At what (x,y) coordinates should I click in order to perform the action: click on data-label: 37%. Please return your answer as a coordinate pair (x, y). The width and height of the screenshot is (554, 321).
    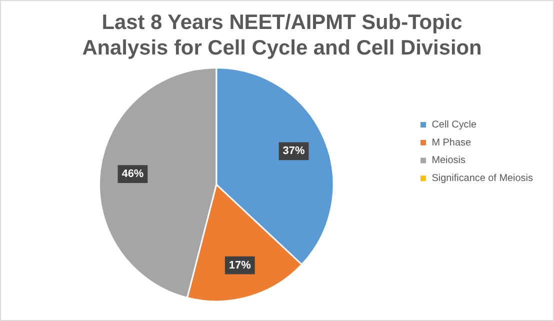
    Looking at the image, I should click on (293, 151).